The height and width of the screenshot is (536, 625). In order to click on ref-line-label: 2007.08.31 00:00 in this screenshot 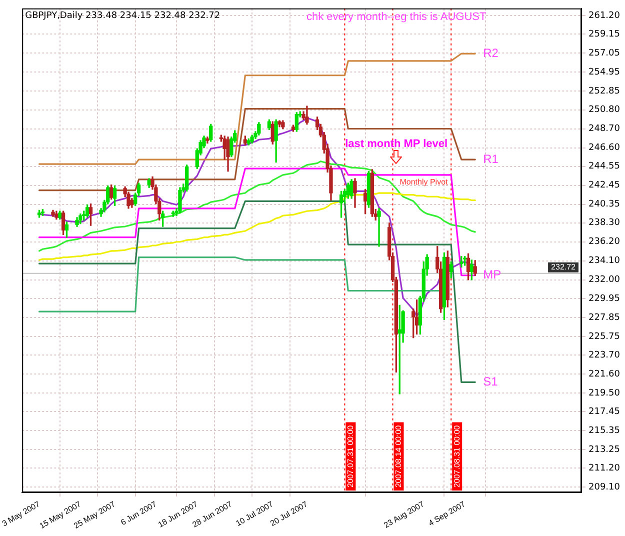, I will do `click(457, 456)`.